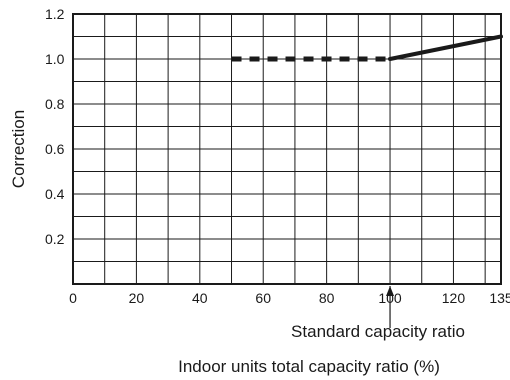 The height and width of the screenshot is (380, 510). Describe the element at coordinates (454, 298) in the screenshot. I see `x-tick-label: 120` at that location.